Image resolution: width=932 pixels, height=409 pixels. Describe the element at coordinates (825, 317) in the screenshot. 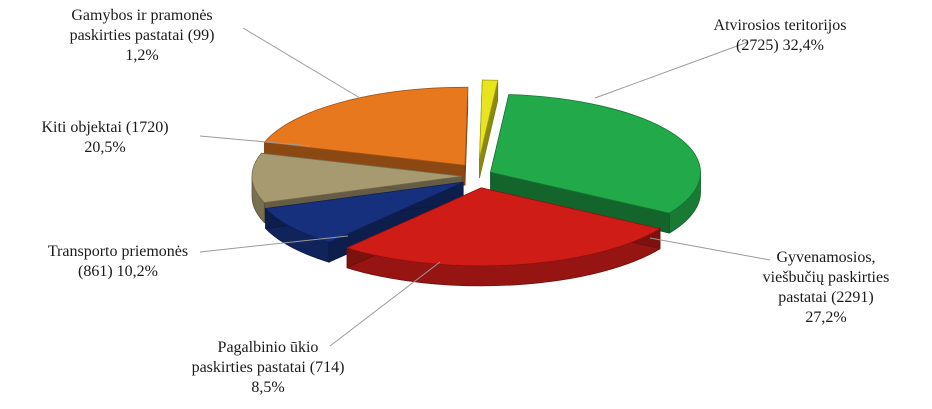

I see `slice-label-line: 27,2%` at that location.